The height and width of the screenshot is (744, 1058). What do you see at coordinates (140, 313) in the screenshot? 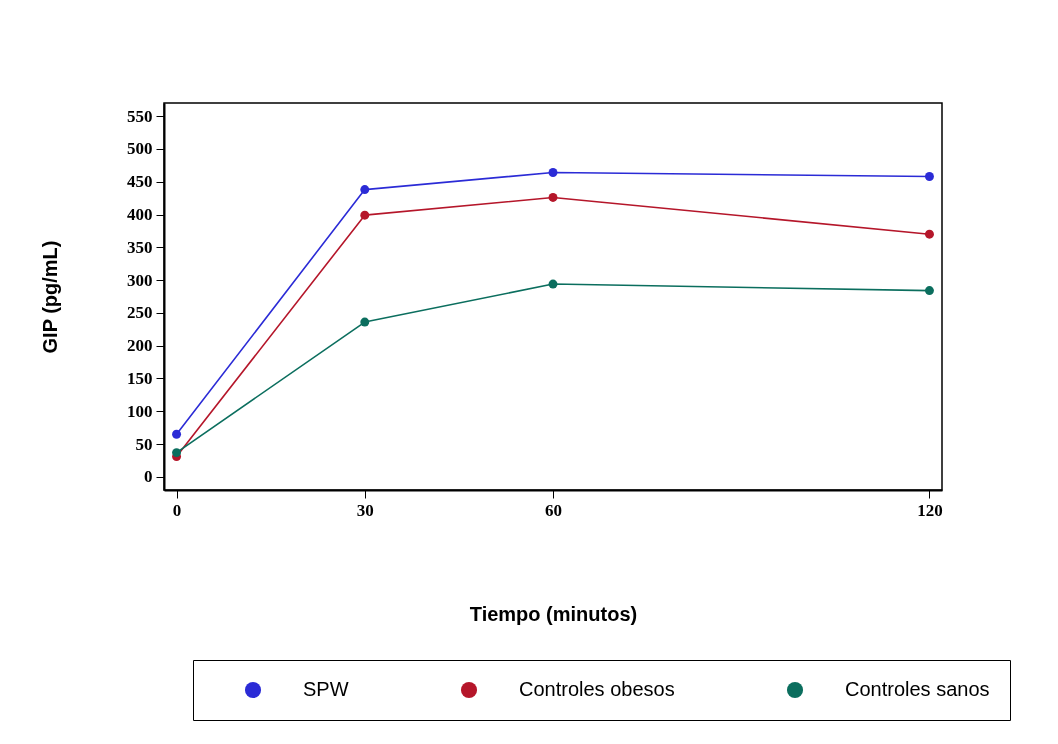
I see `y-tick-label: 250` at bounding box center [140, 313].